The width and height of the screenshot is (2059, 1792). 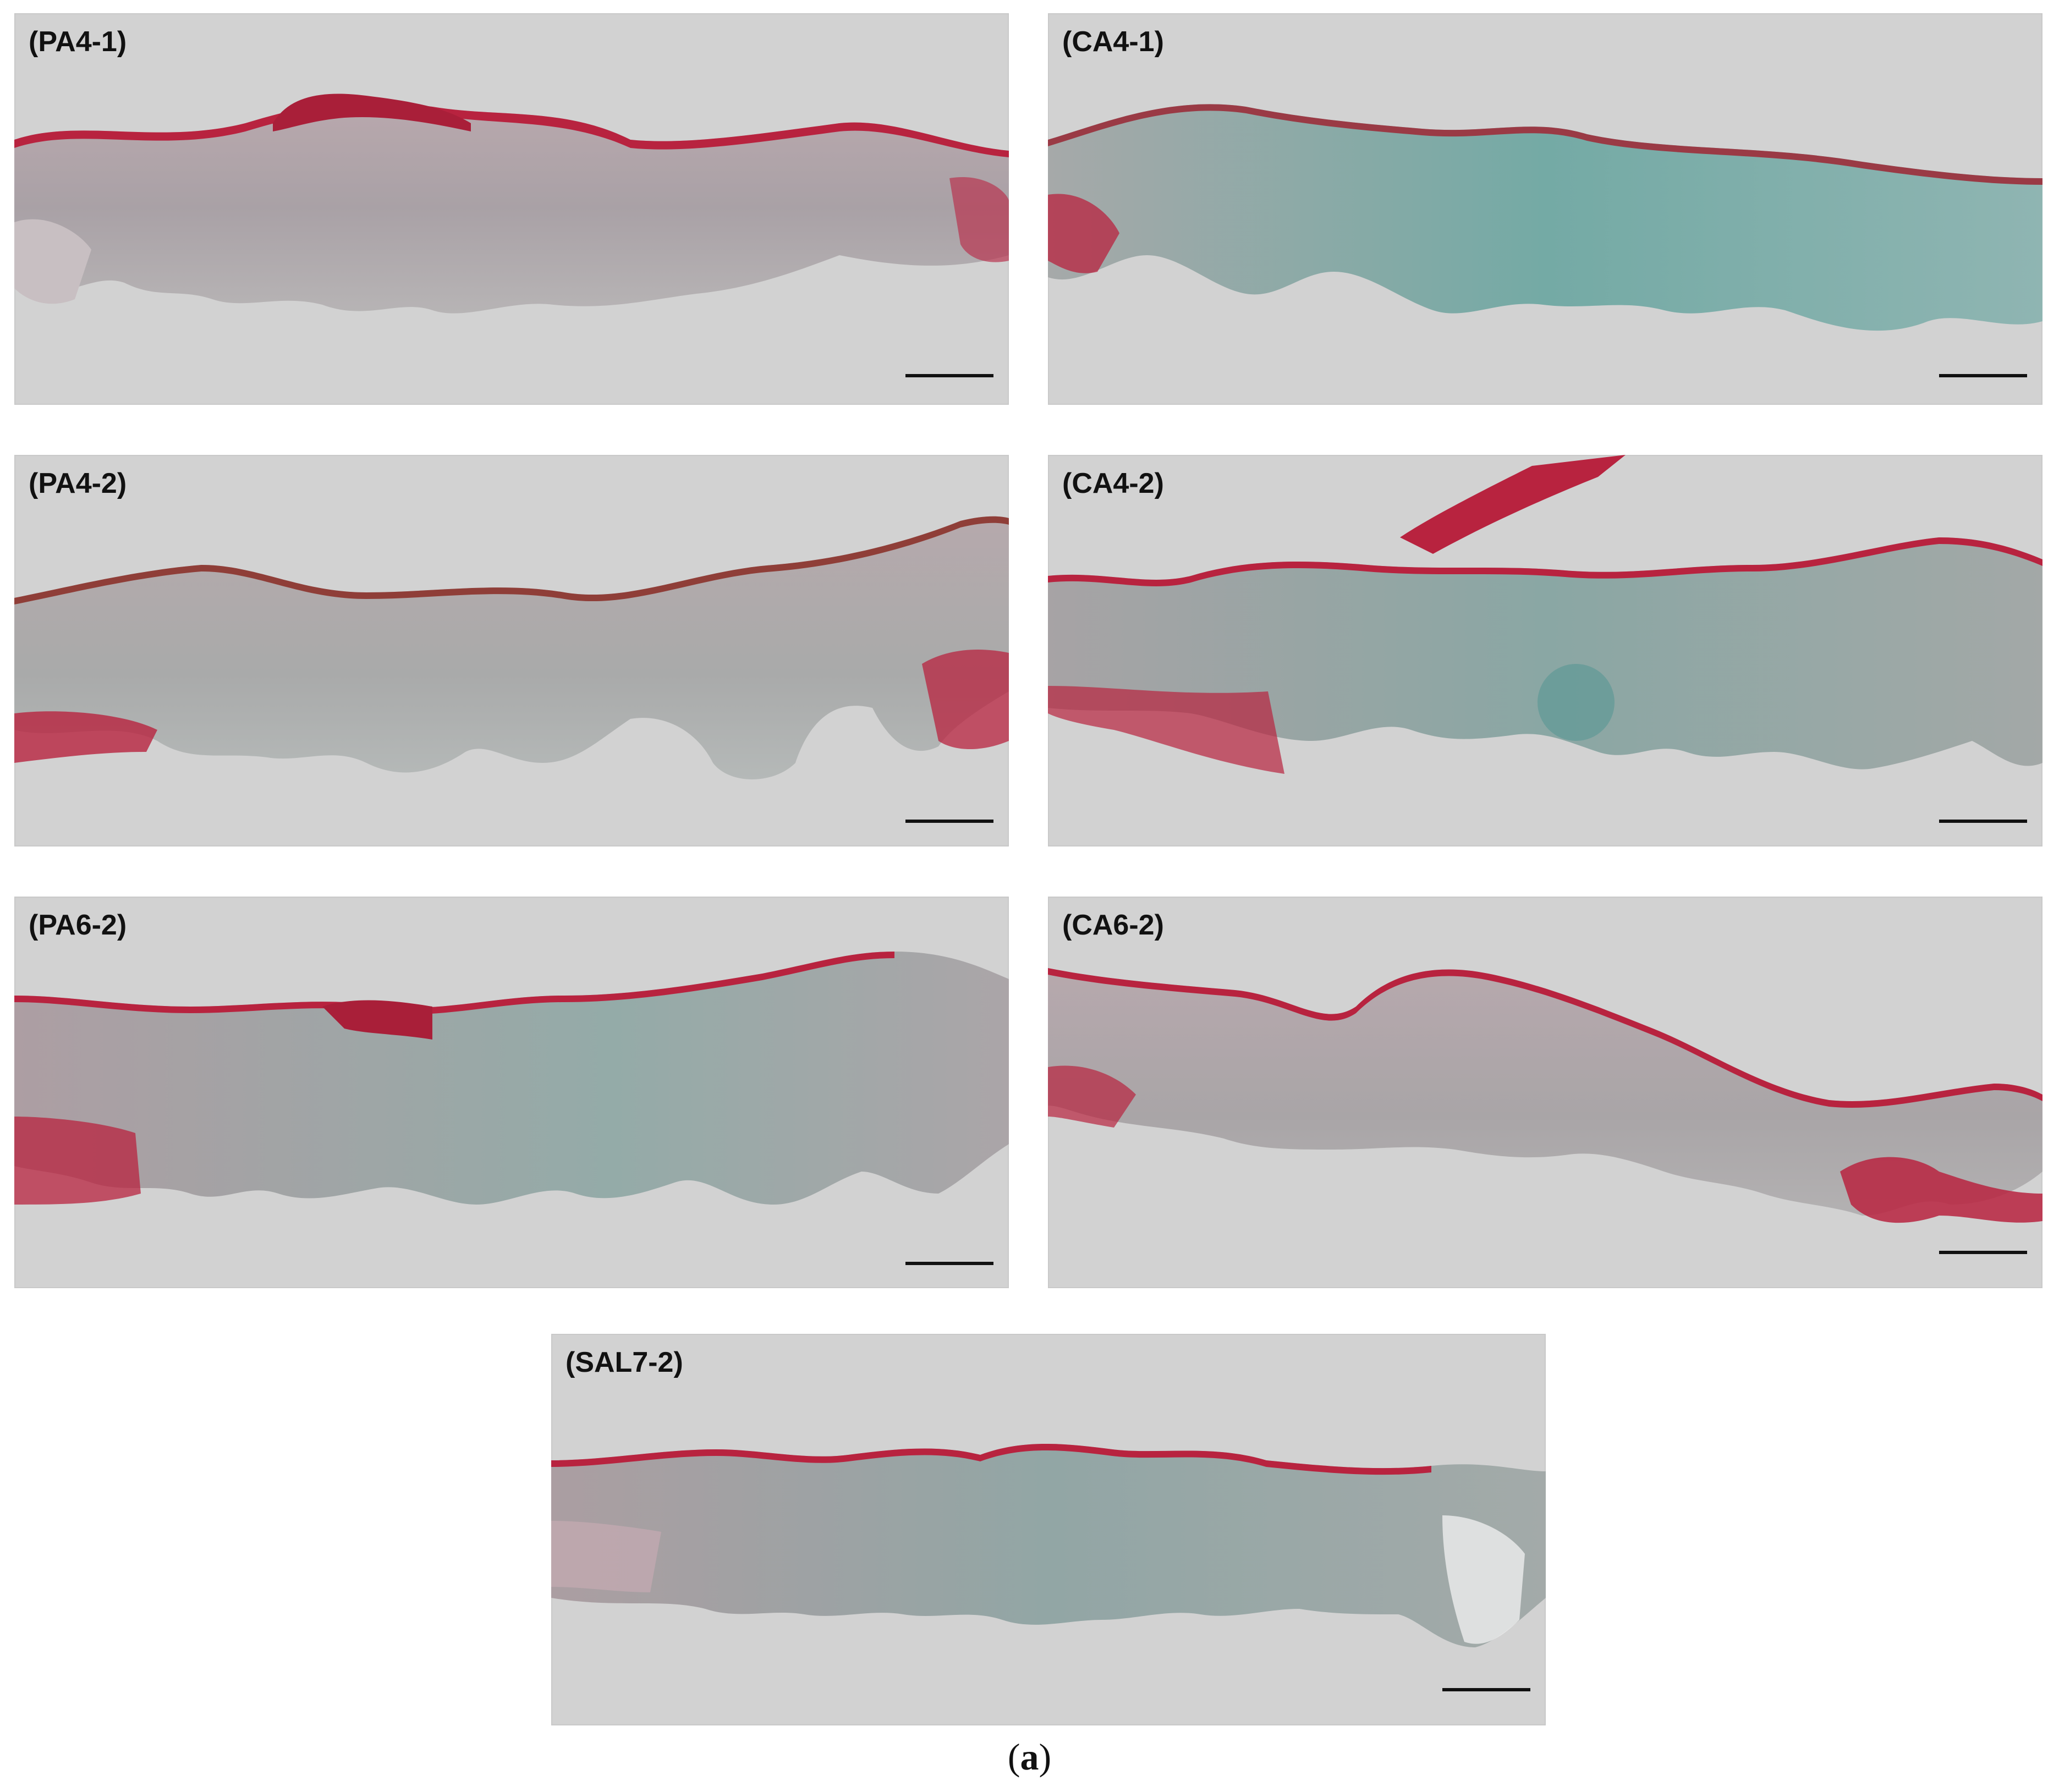 I want to click on panel-label: (CA4-2), so click(x=1113, y=484).